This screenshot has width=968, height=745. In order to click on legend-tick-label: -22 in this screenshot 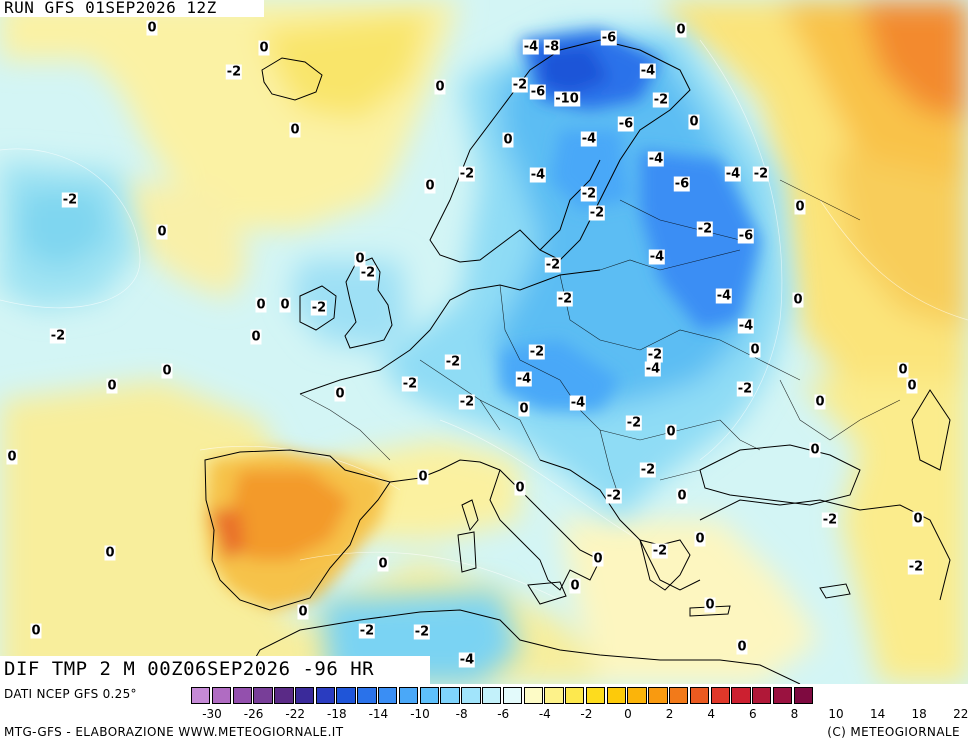, I will do `click(295, 714)`.